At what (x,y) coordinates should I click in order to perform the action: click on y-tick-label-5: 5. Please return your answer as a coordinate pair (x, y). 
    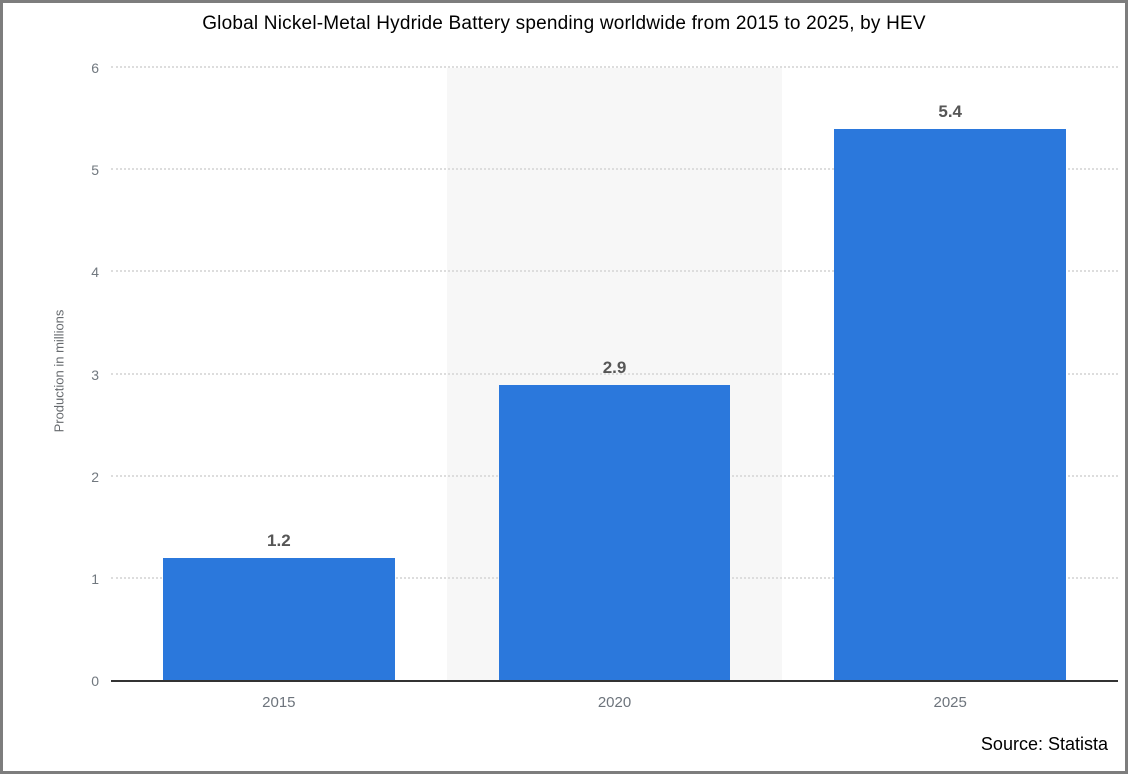
    Looking at the image, I should click on (95, 170).